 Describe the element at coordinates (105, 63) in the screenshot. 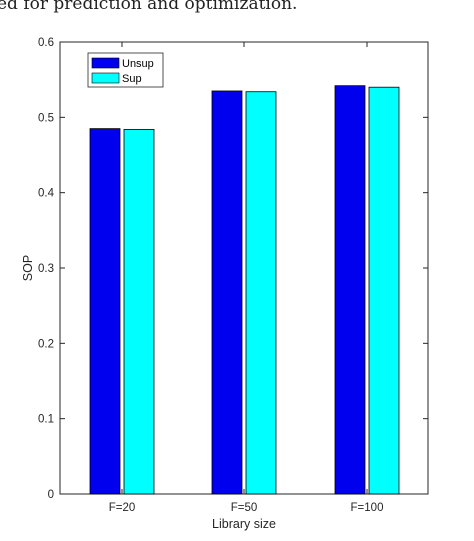

I see `legend-swatch-unsup` at that location.